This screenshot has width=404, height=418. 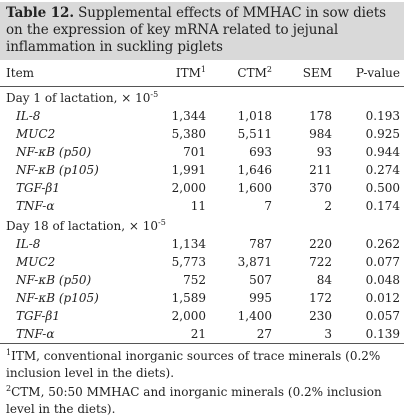 I want to click on table-bottom-rule, so click(x=202, y=343).